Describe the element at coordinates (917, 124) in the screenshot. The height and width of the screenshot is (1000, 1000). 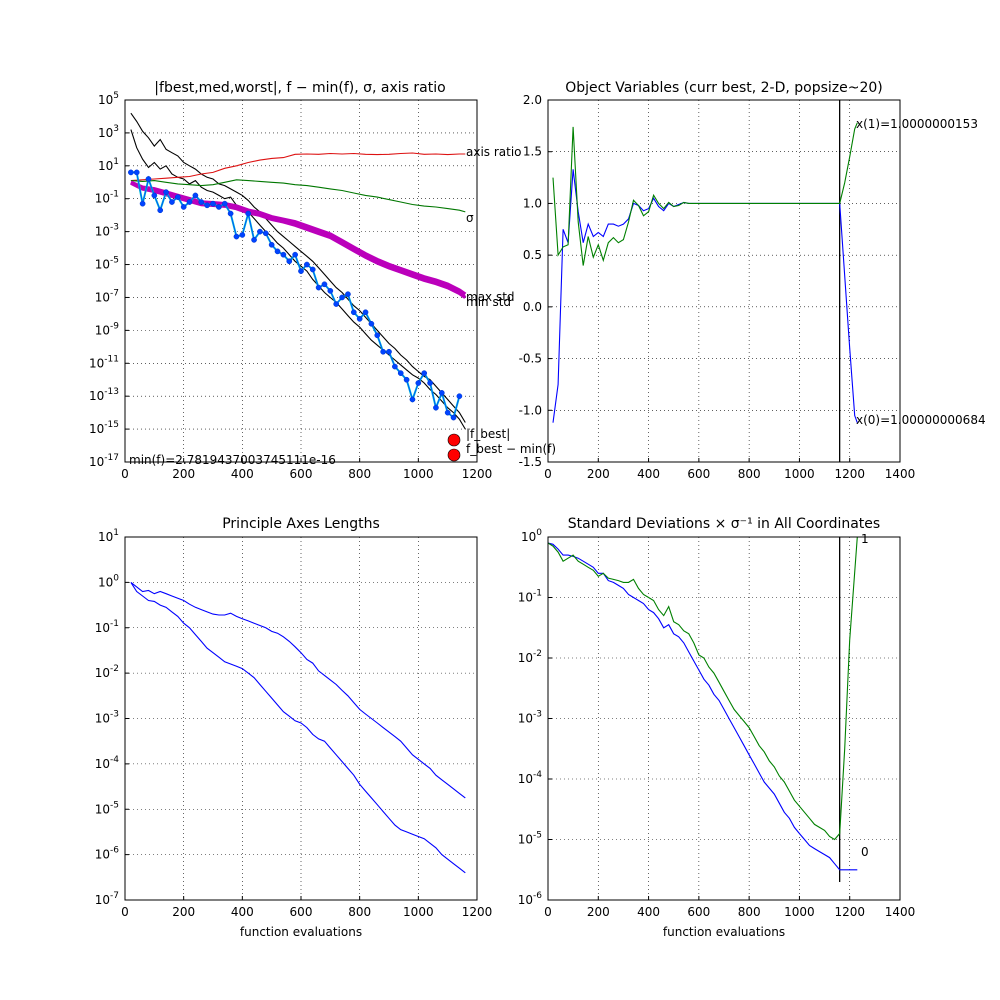
I see `label-x1: x(1)=1.0000000153` at that location.